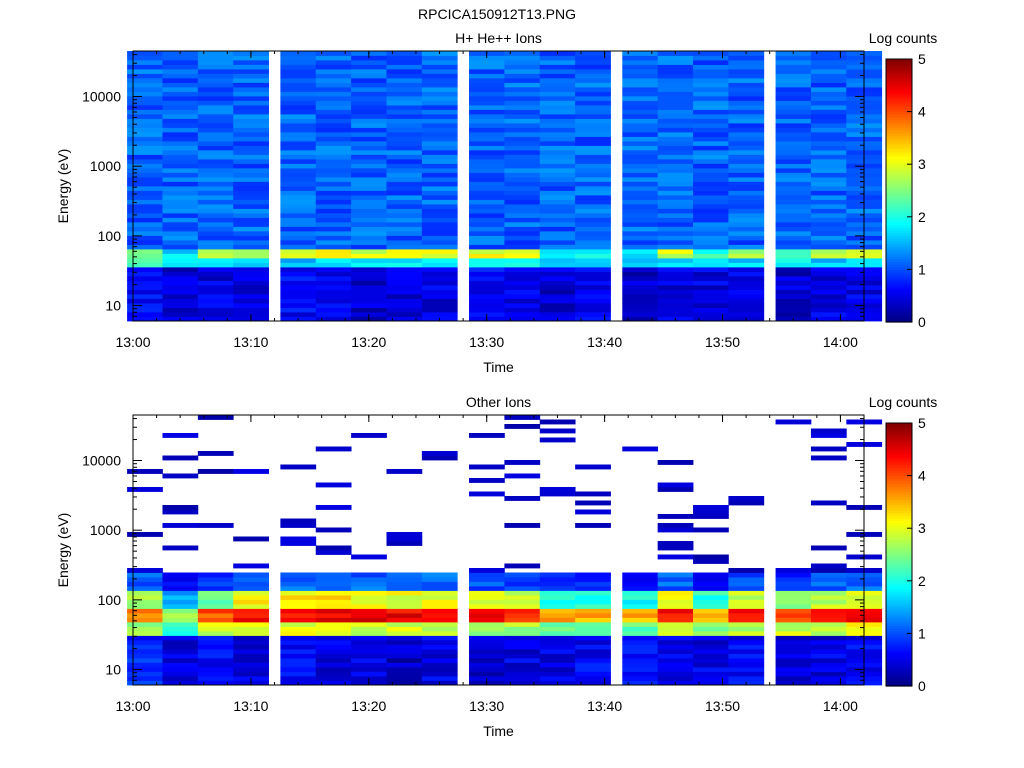 This screenshot has width=1024, height=768. I want to click on colorbar-tick-label: 3, so click(922, 528).